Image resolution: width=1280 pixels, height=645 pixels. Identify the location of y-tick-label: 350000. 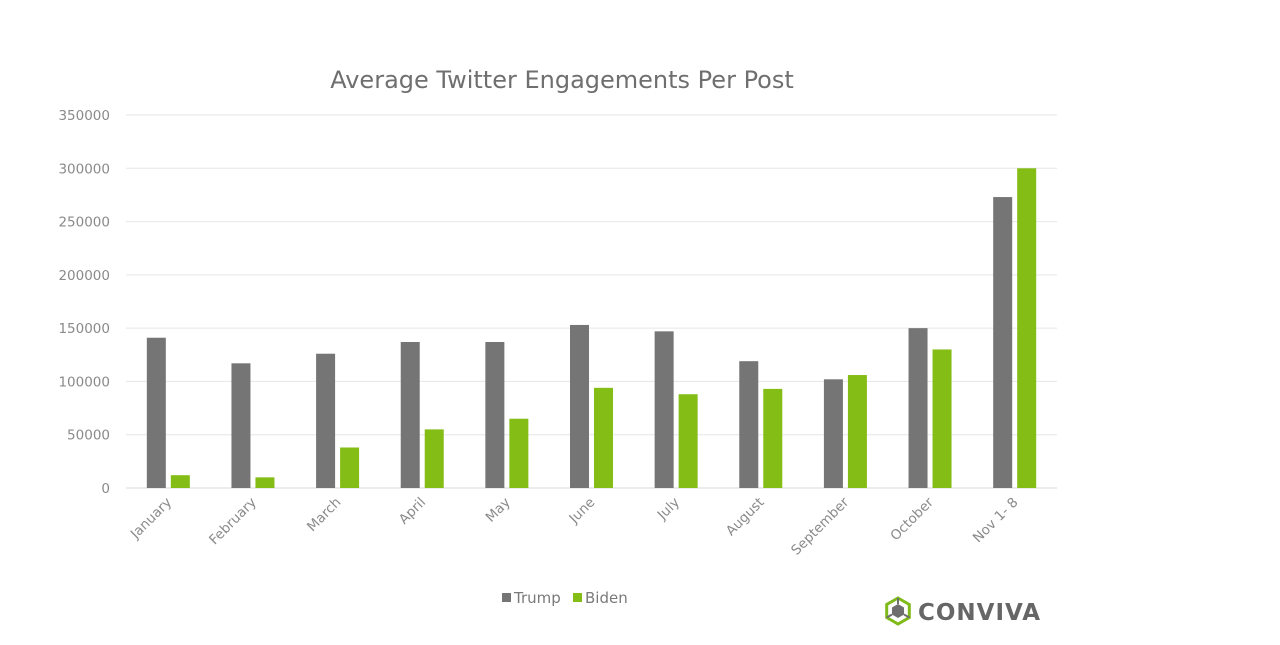
(84, 116).